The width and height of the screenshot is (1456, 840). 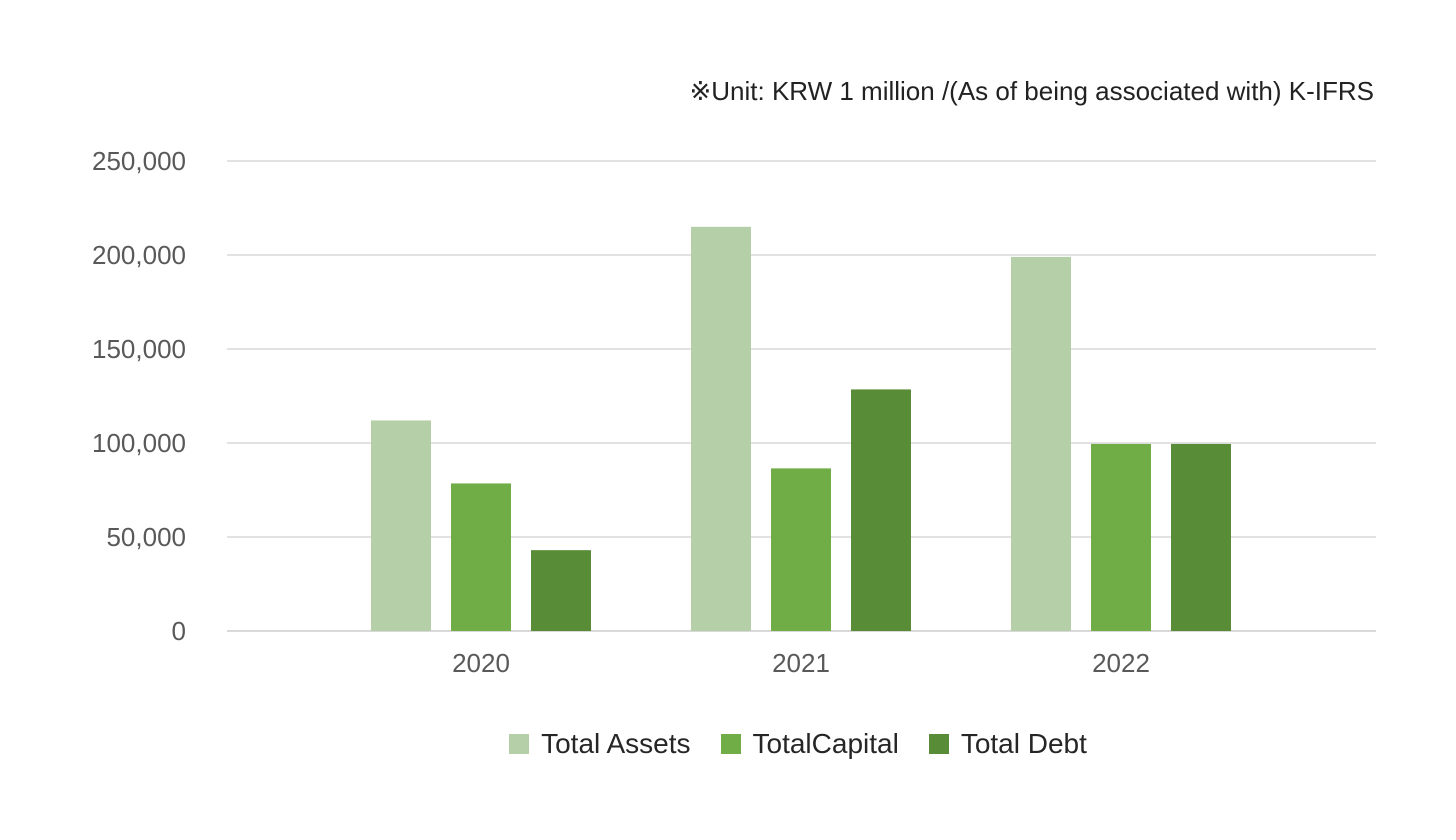 I want to click on y-tick-label: 100,000, so click(x=139, y=443).